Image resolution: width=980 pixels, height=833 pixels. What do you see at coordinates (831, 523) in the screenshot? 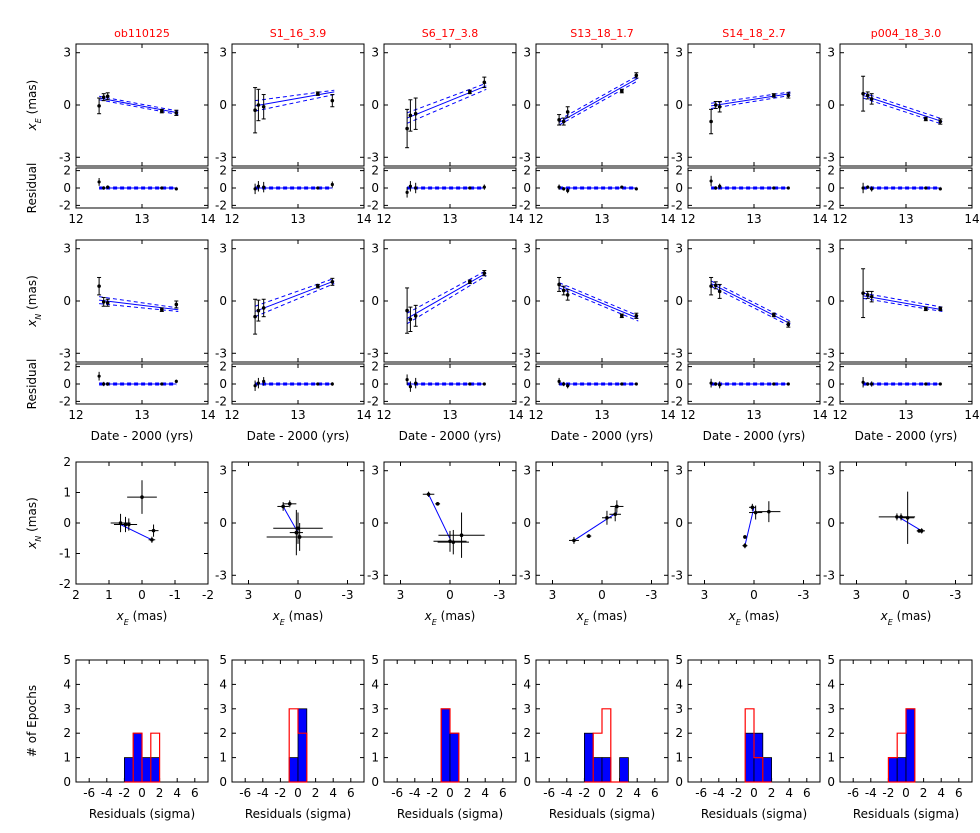
I see `track-y-tick-label: 0` at bounding box center [831, 523].